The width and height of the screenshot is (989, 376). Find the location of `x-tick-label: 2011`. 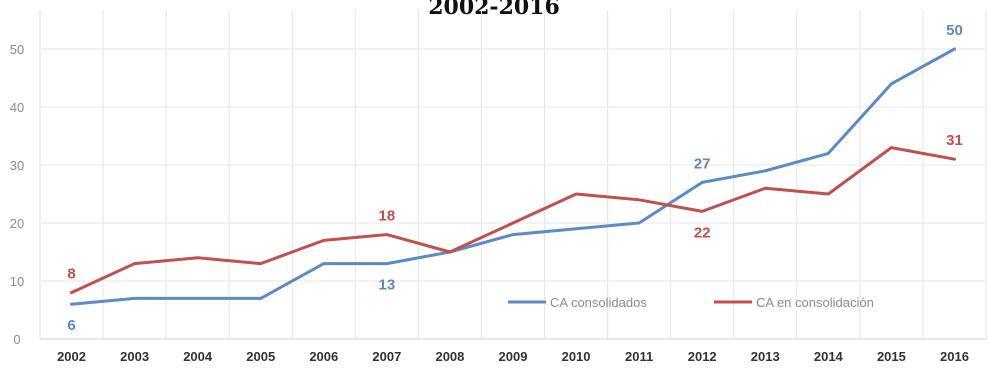

x-tick-label: 2011 is located at coordinates (639, 356).